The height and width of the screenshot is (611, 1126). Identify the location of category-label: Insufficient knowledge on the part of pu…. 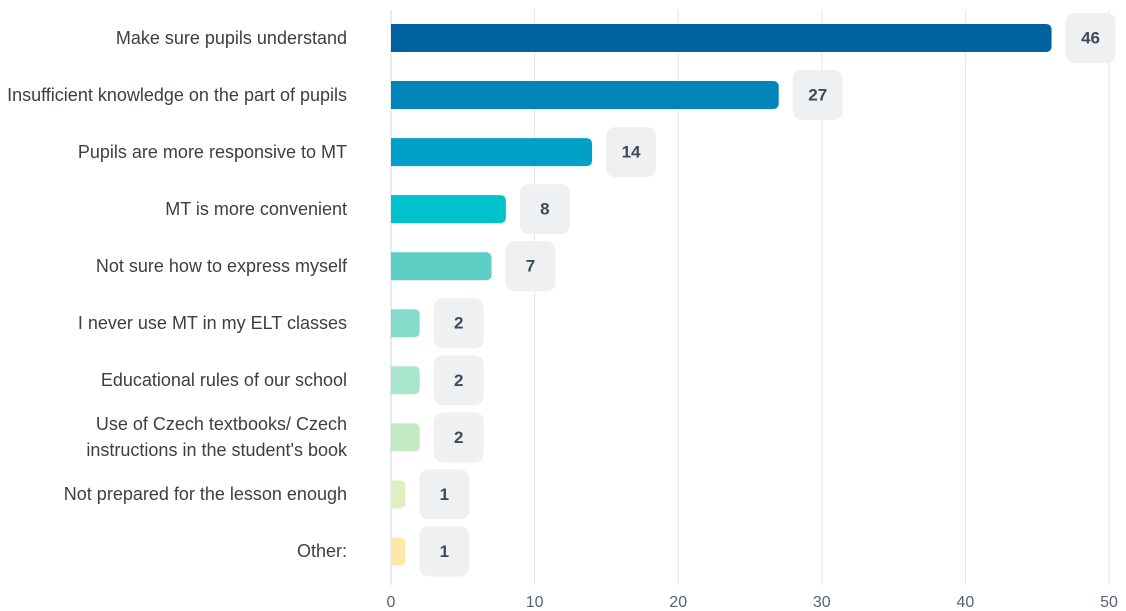
(177, 95).